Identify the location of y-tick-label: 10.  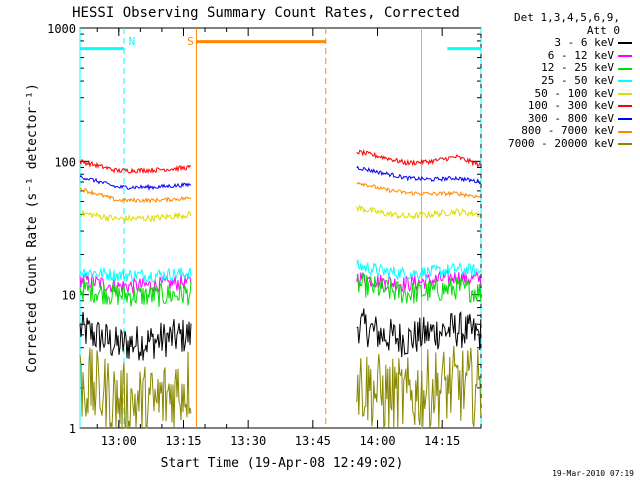
(69, 296).